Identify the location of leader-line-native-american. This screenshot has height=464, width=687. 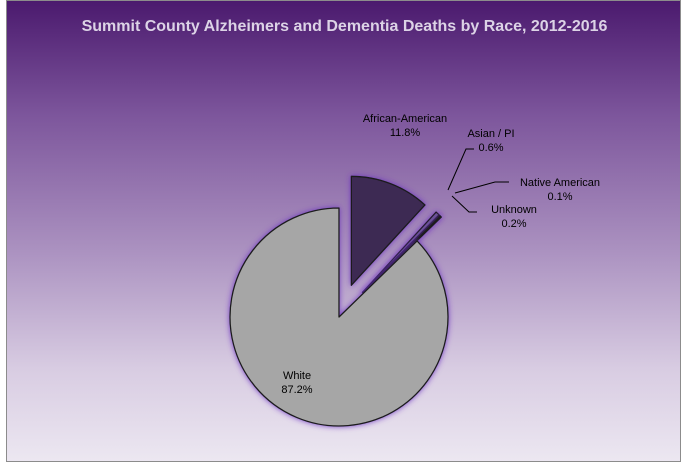
(481, 187).